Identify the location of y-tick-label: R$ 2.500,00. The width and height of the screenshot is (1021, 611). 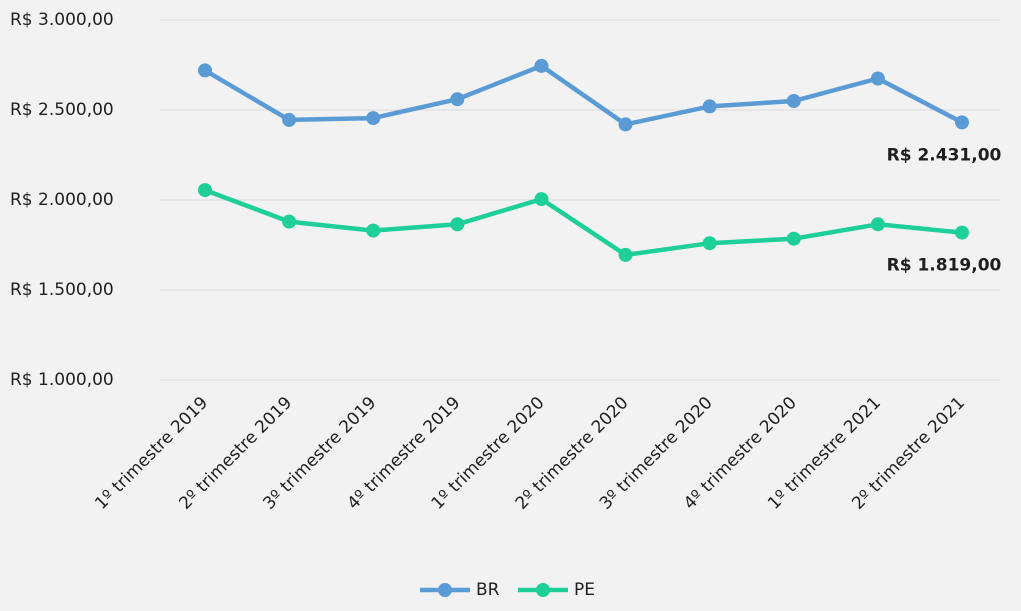
(62, 110).